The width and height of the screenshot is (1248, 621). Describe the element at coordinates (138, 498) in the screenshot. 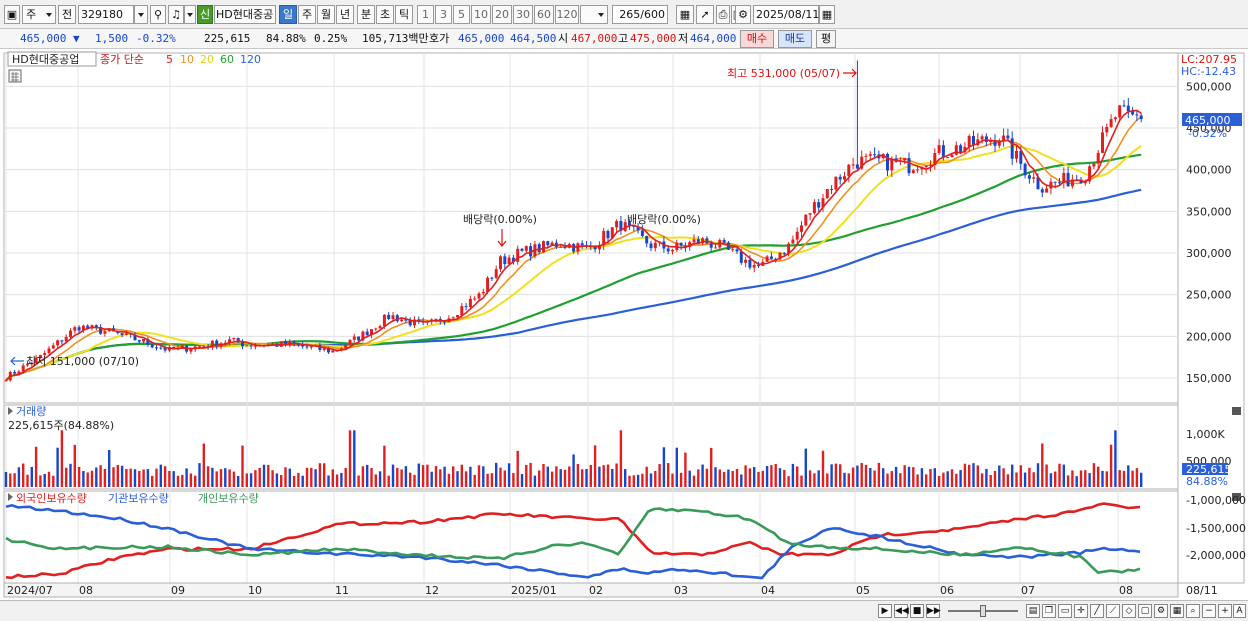

I see `legend-institution: 기관보유수량` at that location.